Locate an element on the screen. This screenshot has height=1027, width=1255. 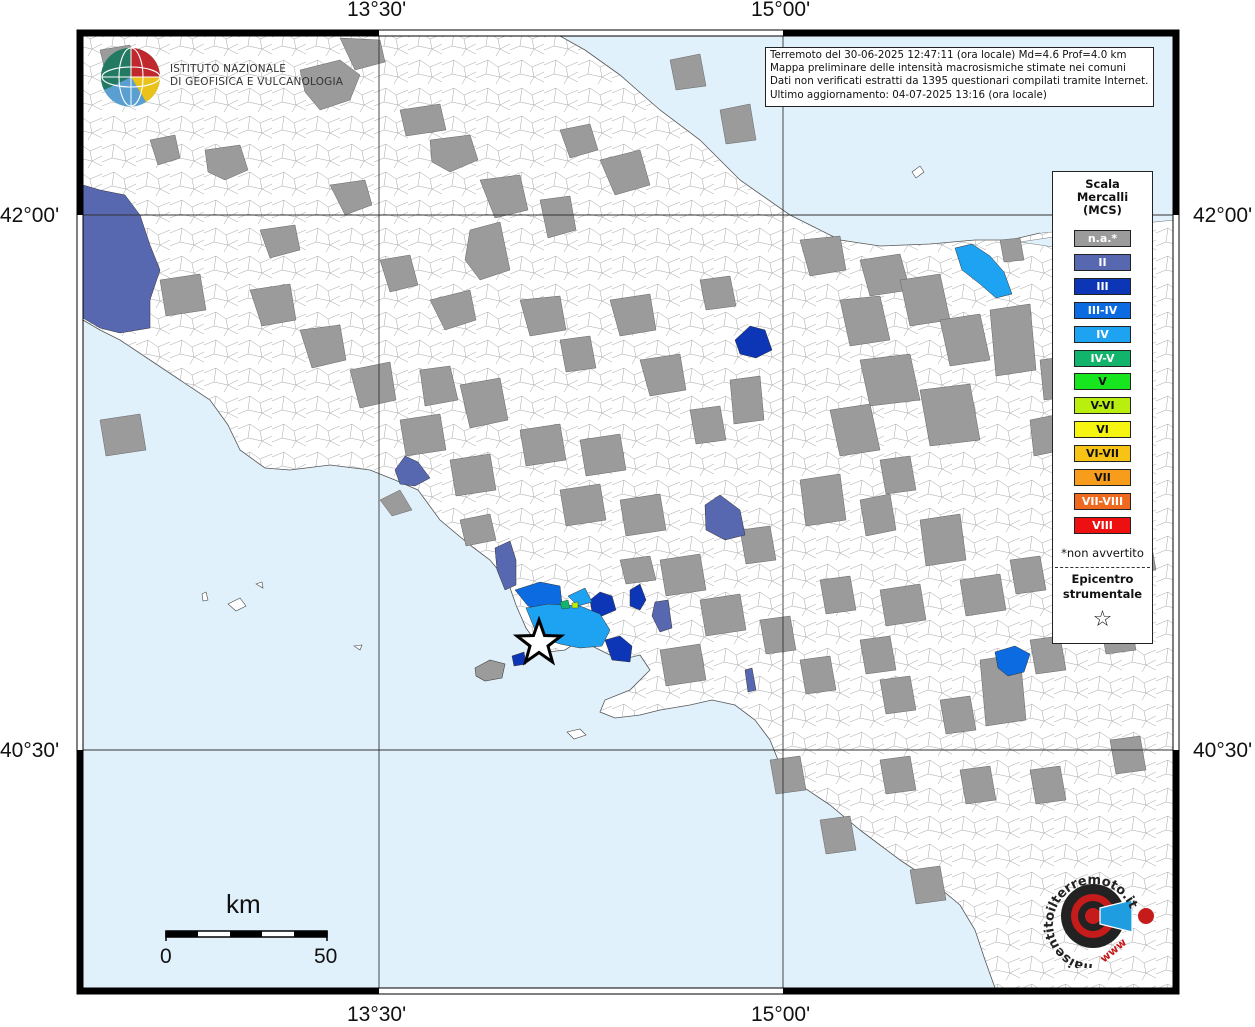
island-capri is located at coordinates (576, 734).